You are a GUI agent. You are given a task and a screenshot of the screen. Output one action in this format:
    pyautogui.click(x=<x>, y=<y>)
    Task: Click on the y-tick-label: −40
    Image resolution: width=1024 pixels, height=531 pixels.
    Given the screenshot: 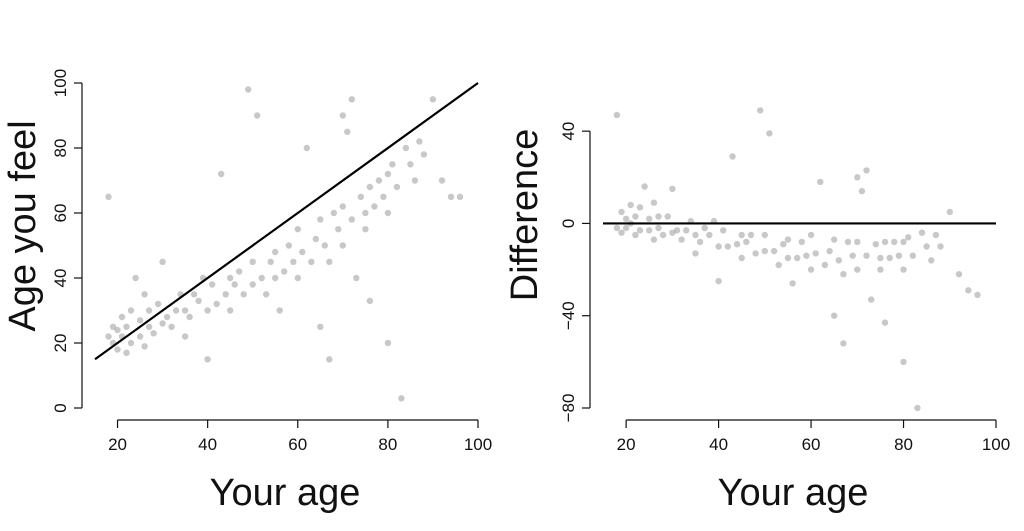 What is the action you would take?
    pyautogui.click(x=568, y=315)
    